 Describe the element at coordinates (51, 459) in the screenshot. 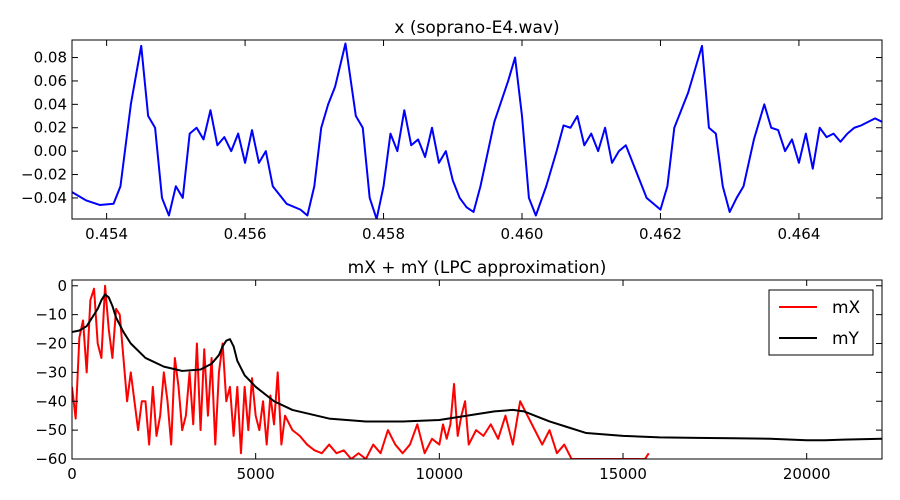

I see `y-tick-label: −60` at that location.